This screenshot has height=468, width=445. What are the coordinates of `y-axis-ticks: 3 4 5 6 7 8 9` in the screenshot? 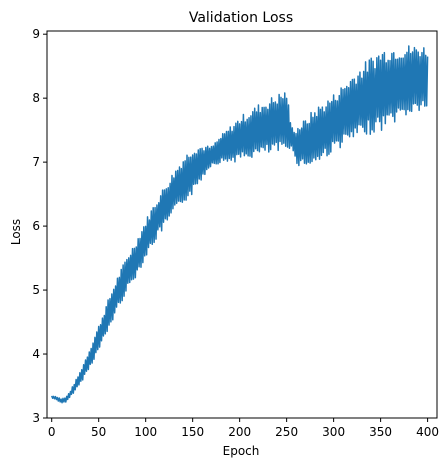 It's located at (39, 226).